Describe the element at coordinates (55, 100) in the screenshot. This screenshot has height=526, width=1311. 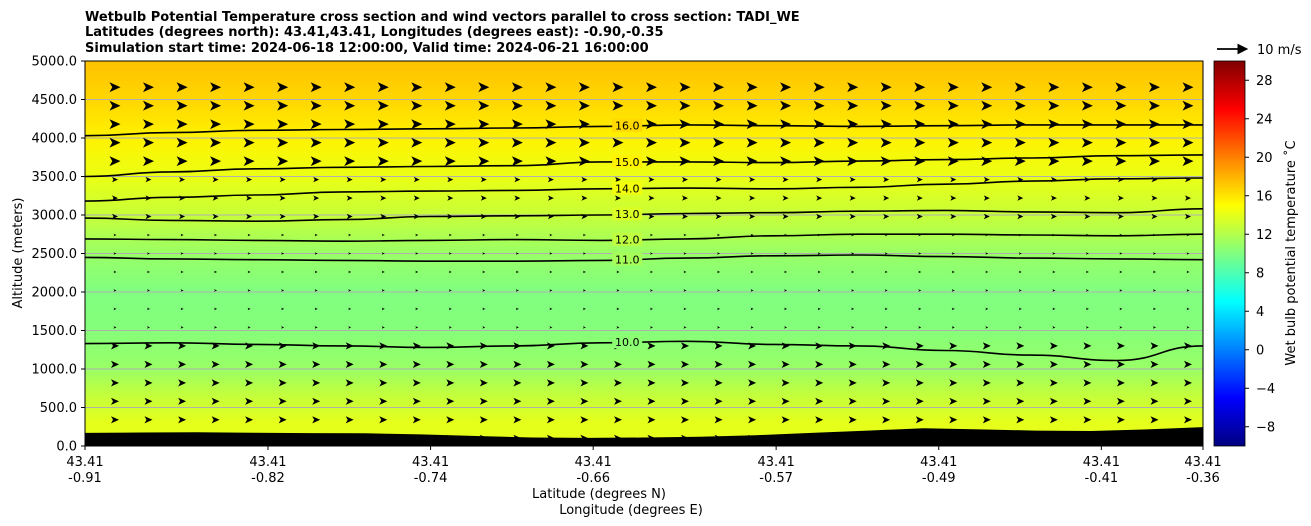
I see `y-tick-label: 4500.0` at that location.